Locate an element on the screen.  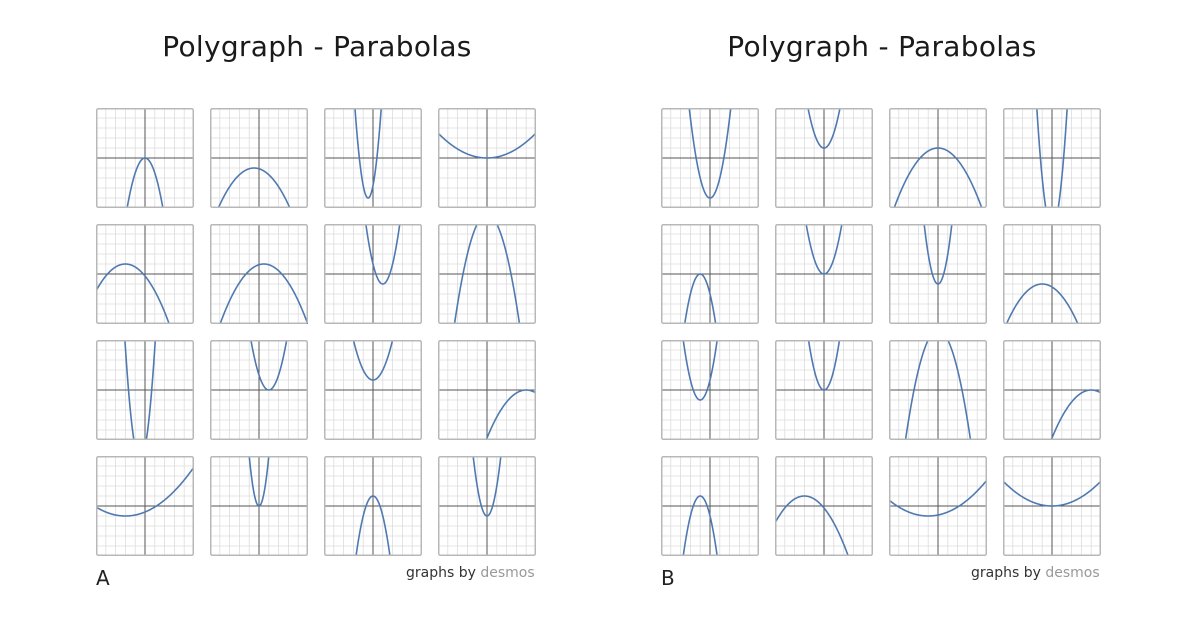
credit-prefix: graphs by is located at coordinates (1006, 573).